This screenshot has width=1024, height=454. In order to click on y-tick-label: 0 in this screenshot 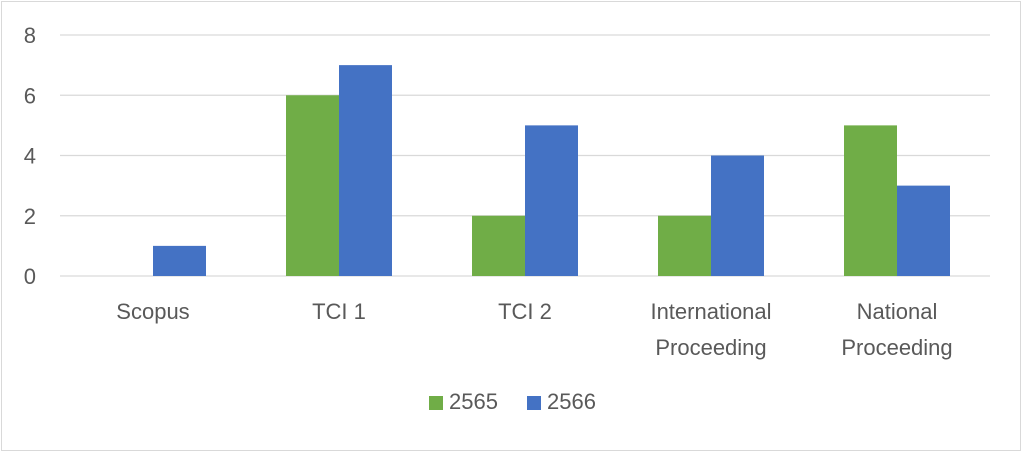, I will do `click(30, 276)`.